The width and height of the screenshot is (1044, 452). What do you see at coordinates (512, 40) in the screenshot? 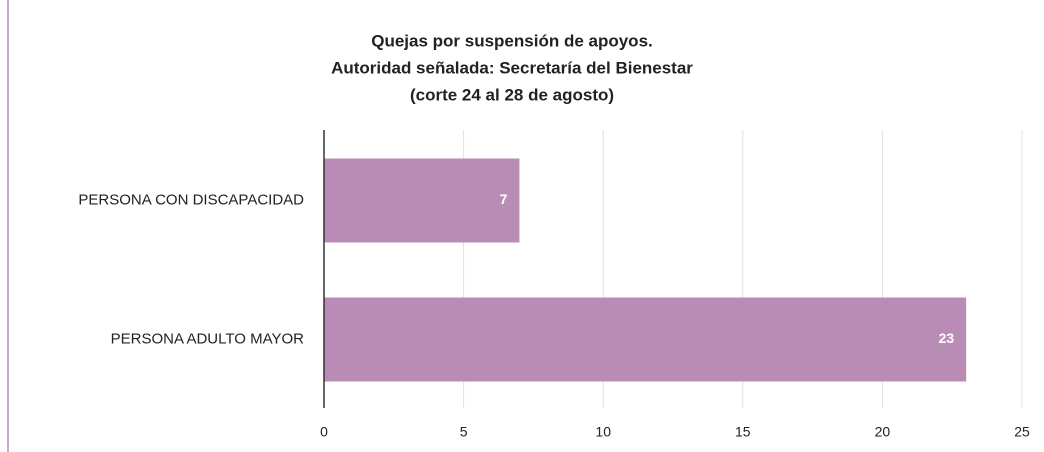
I see `chart-title: Quejas por suspensión de apoyos.` at bounding box center [512, 40].